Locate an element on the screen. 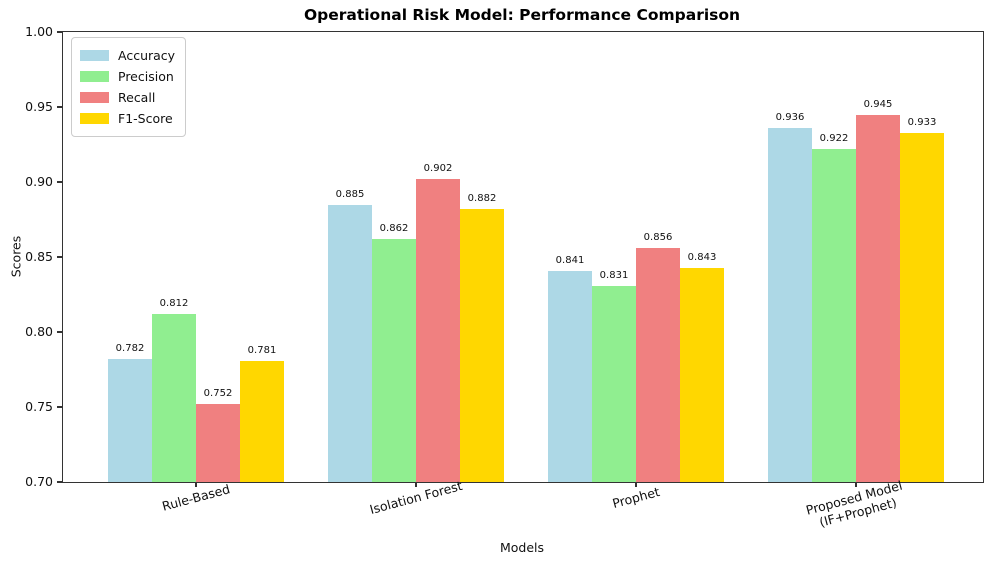 The height and width of the screenshot is (573, 990). bar-value-label: 0.933 is located at coordinates (922, 122).